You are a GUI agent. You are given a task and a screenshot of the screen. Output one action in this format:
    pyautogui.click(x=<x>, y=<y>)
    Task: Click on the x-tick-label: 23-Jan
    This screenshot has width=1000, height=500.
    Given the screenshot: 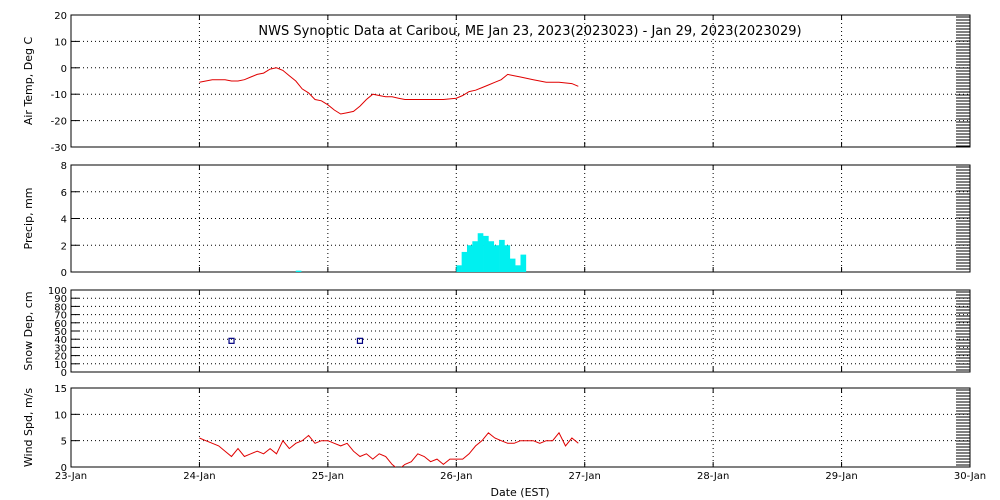 What is the action you would take?
    pyautogui.click(x=71, y=476)
    